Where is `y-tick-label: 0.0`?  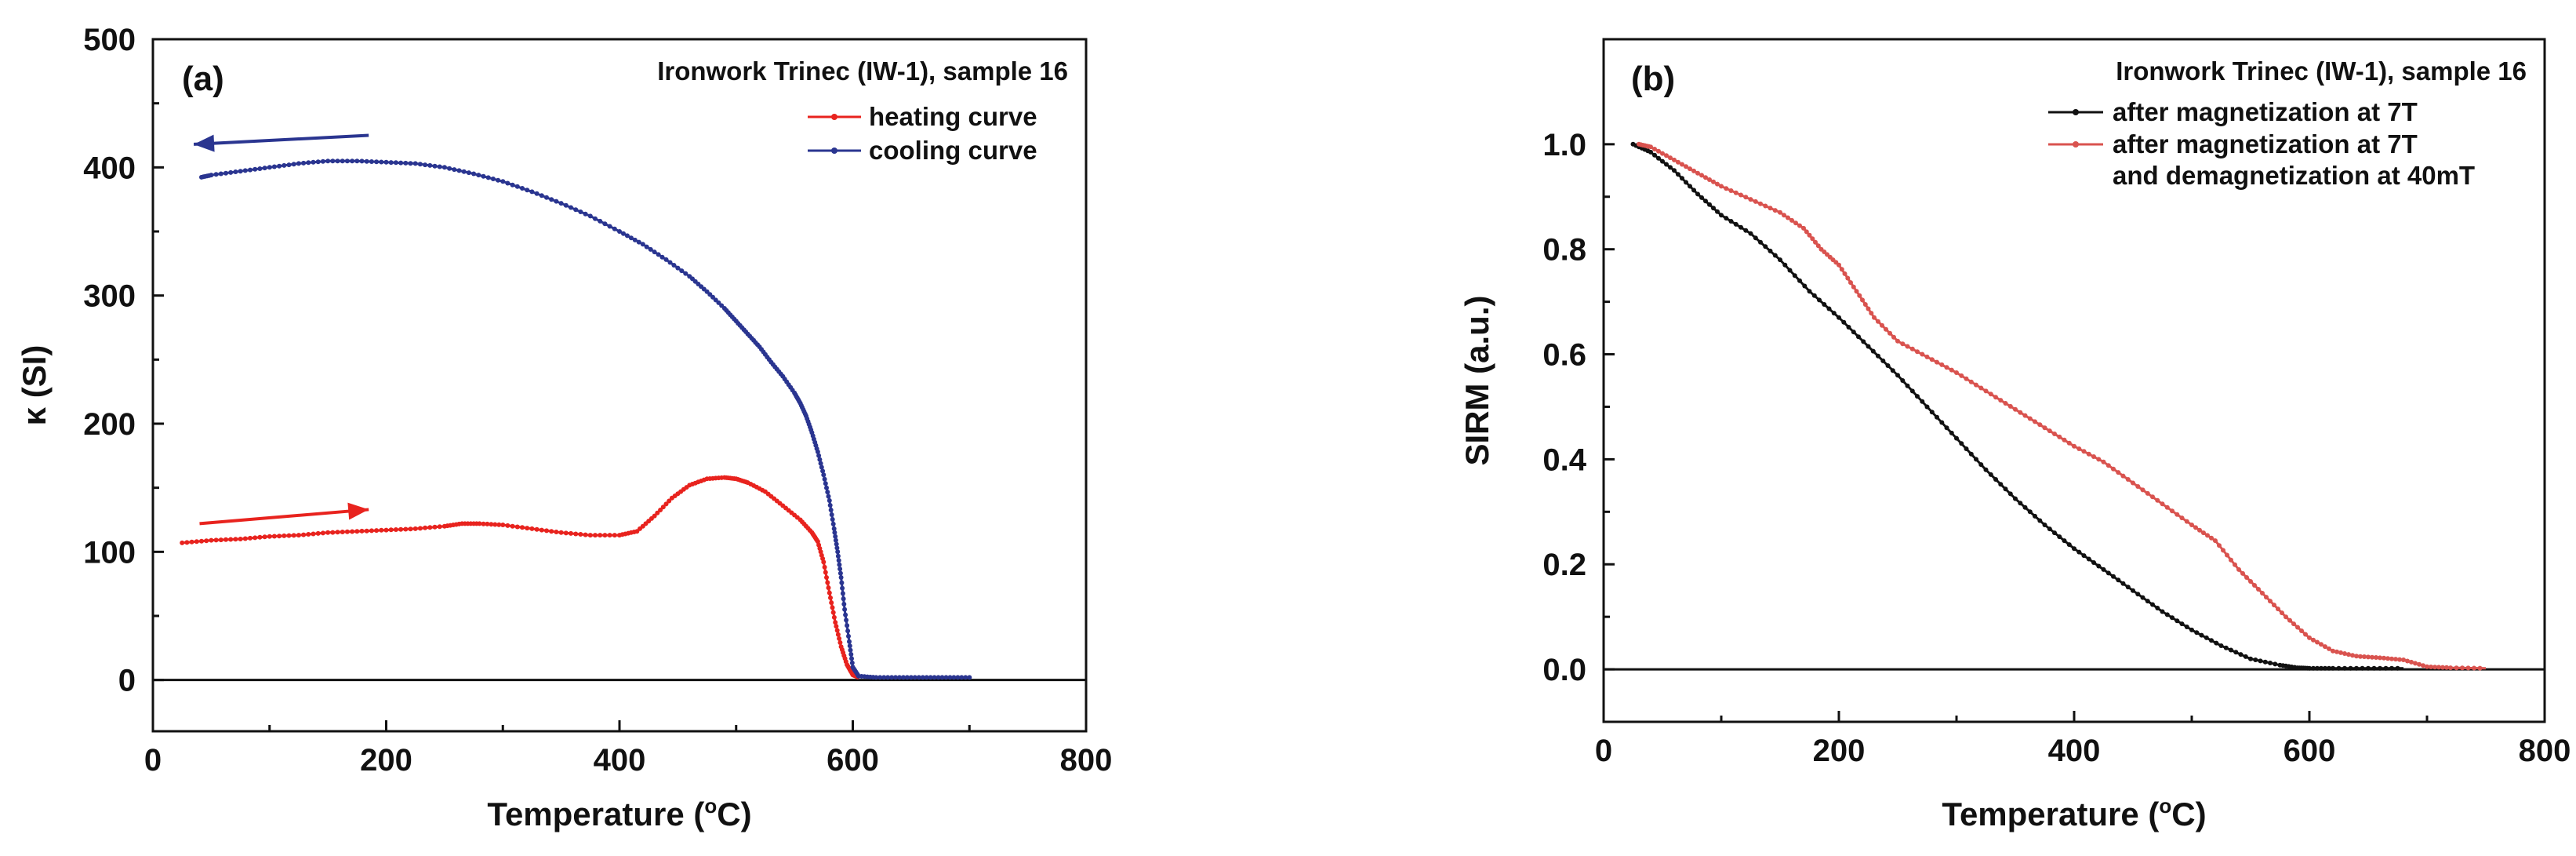 y-tick-label: 0.0 is located at coordinates (1564, 670).